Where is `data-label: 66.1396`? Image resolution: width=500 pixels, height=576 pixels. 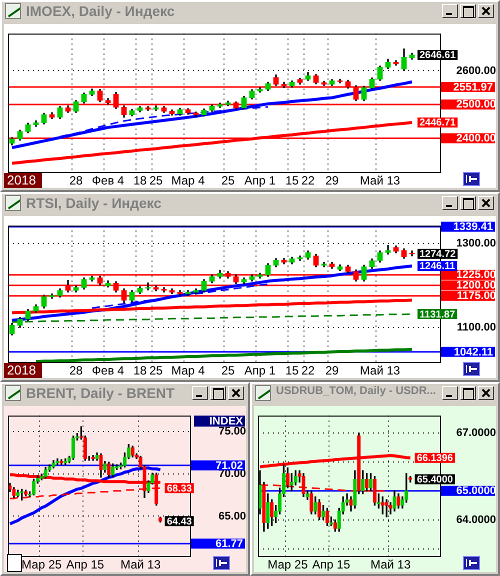
data-label: 66.1396 is located at coordinates (435, 458).